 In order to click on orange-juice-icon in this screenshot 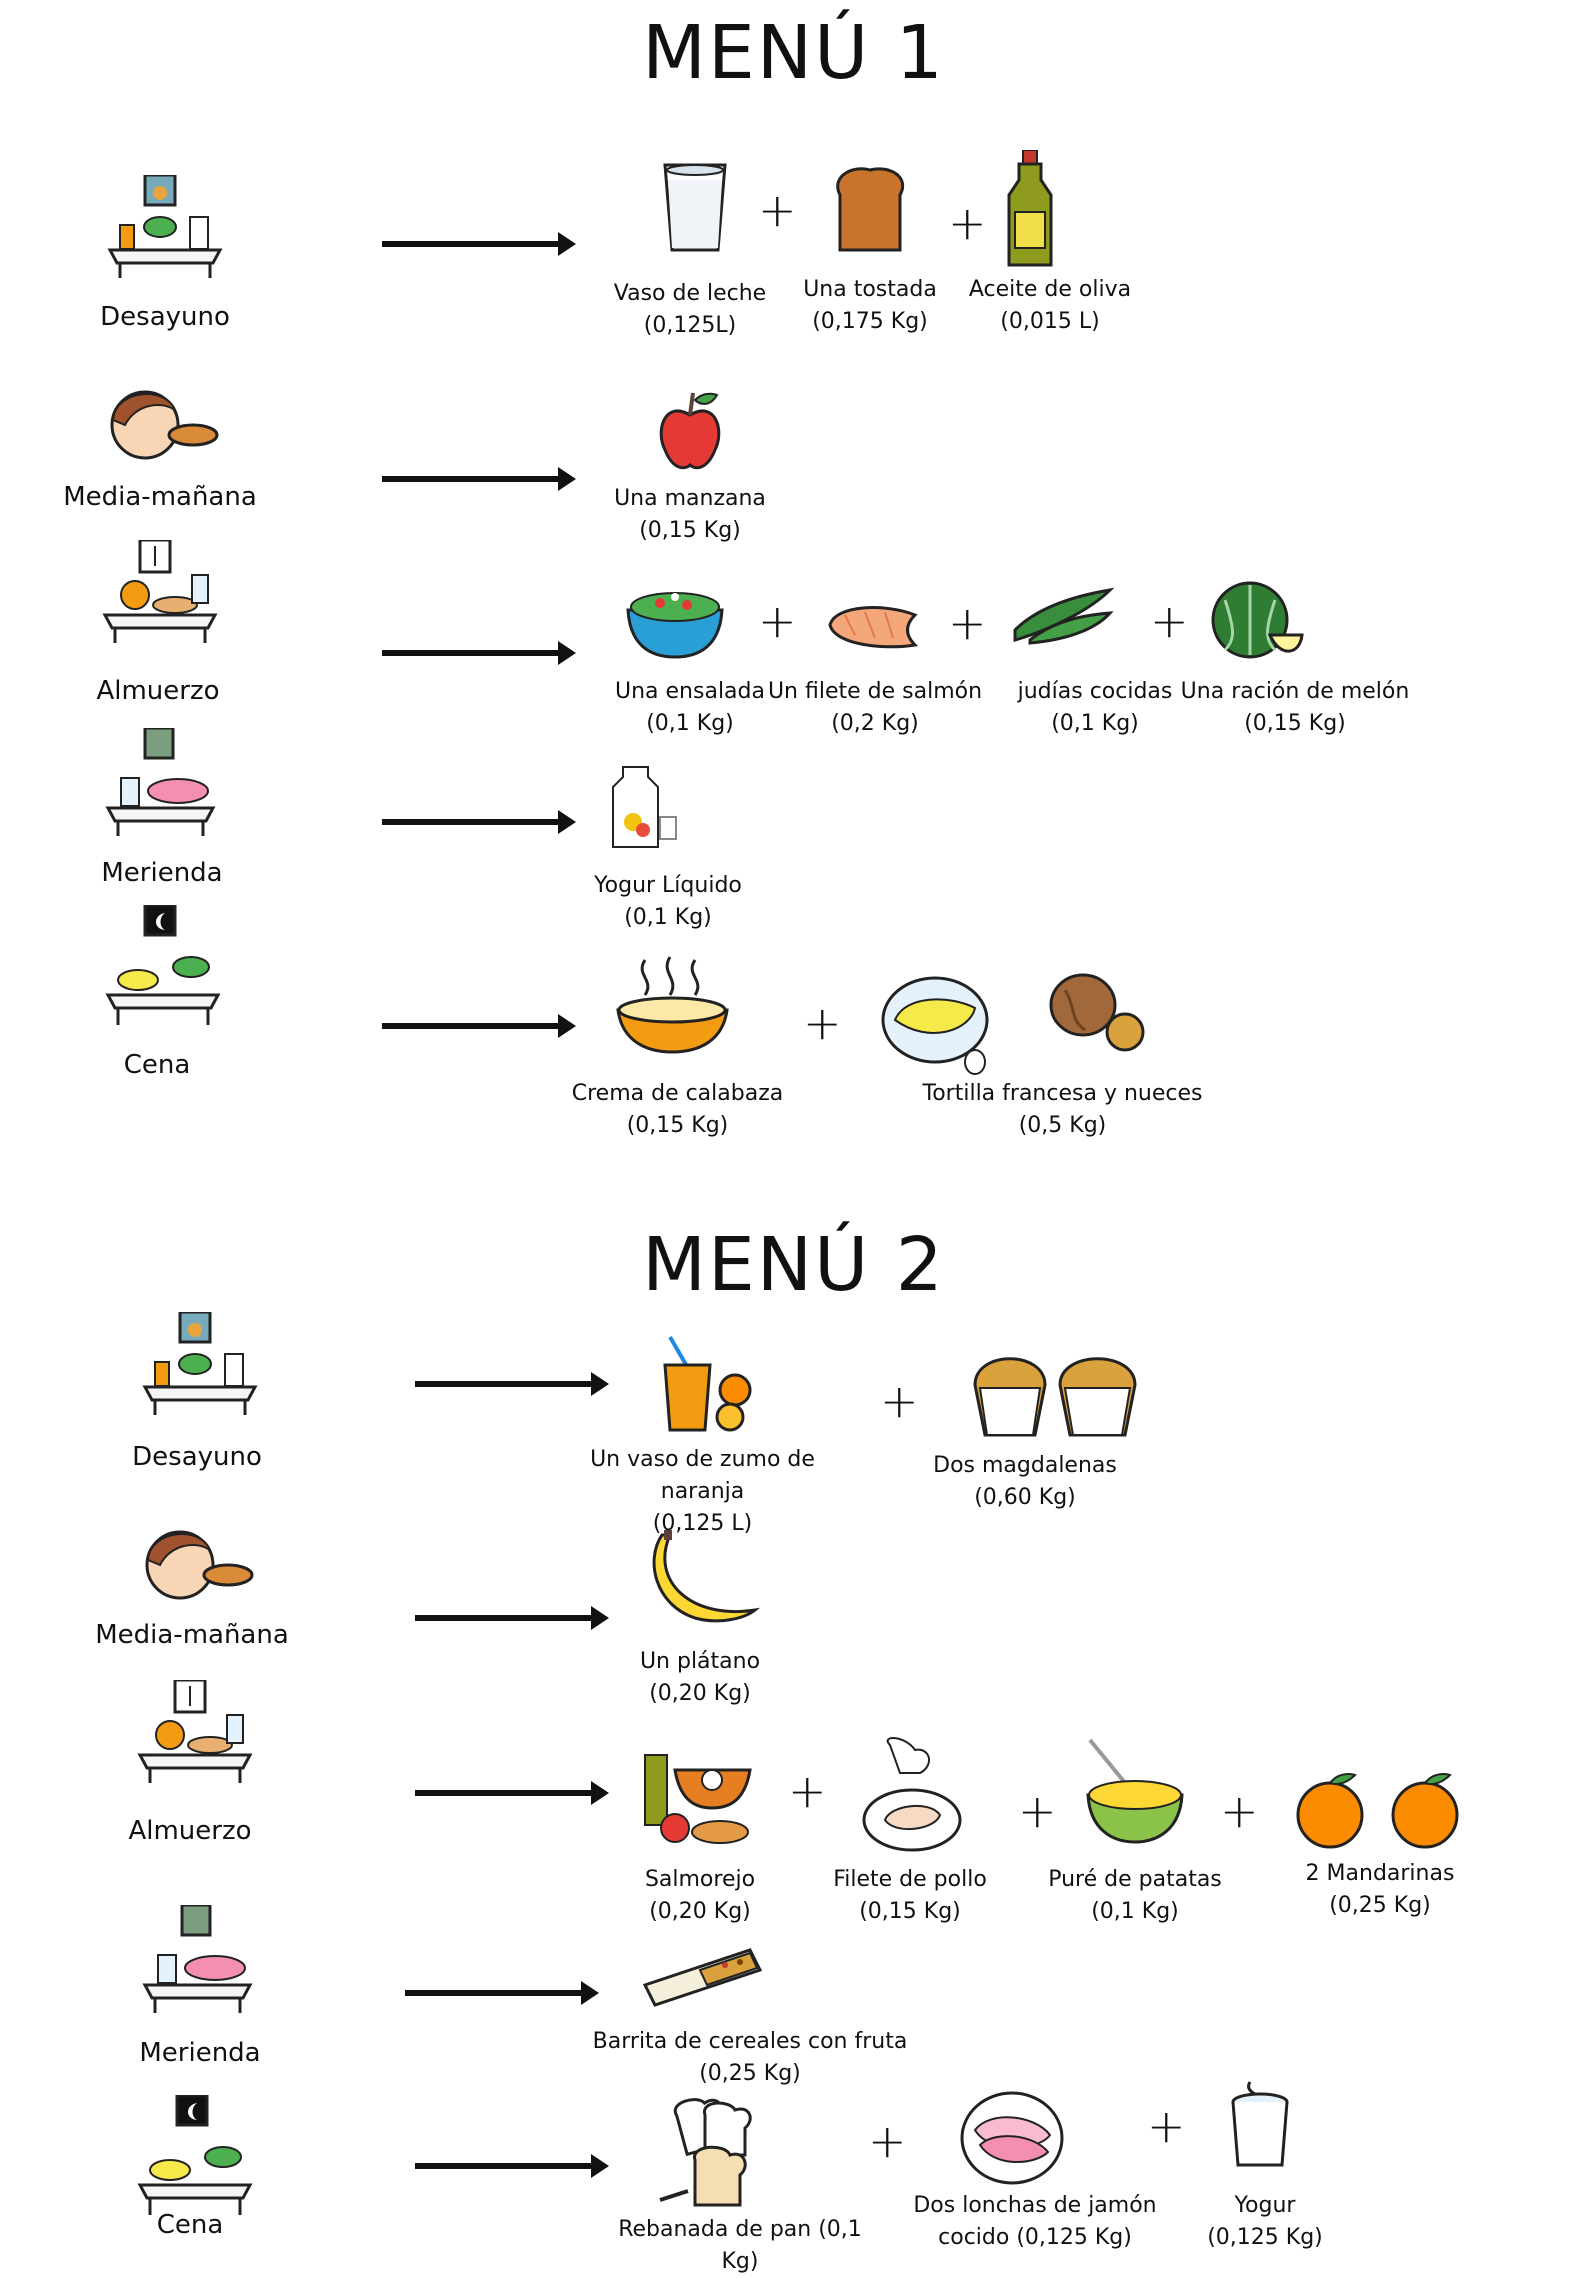, I will do `click(707, 1383)`.